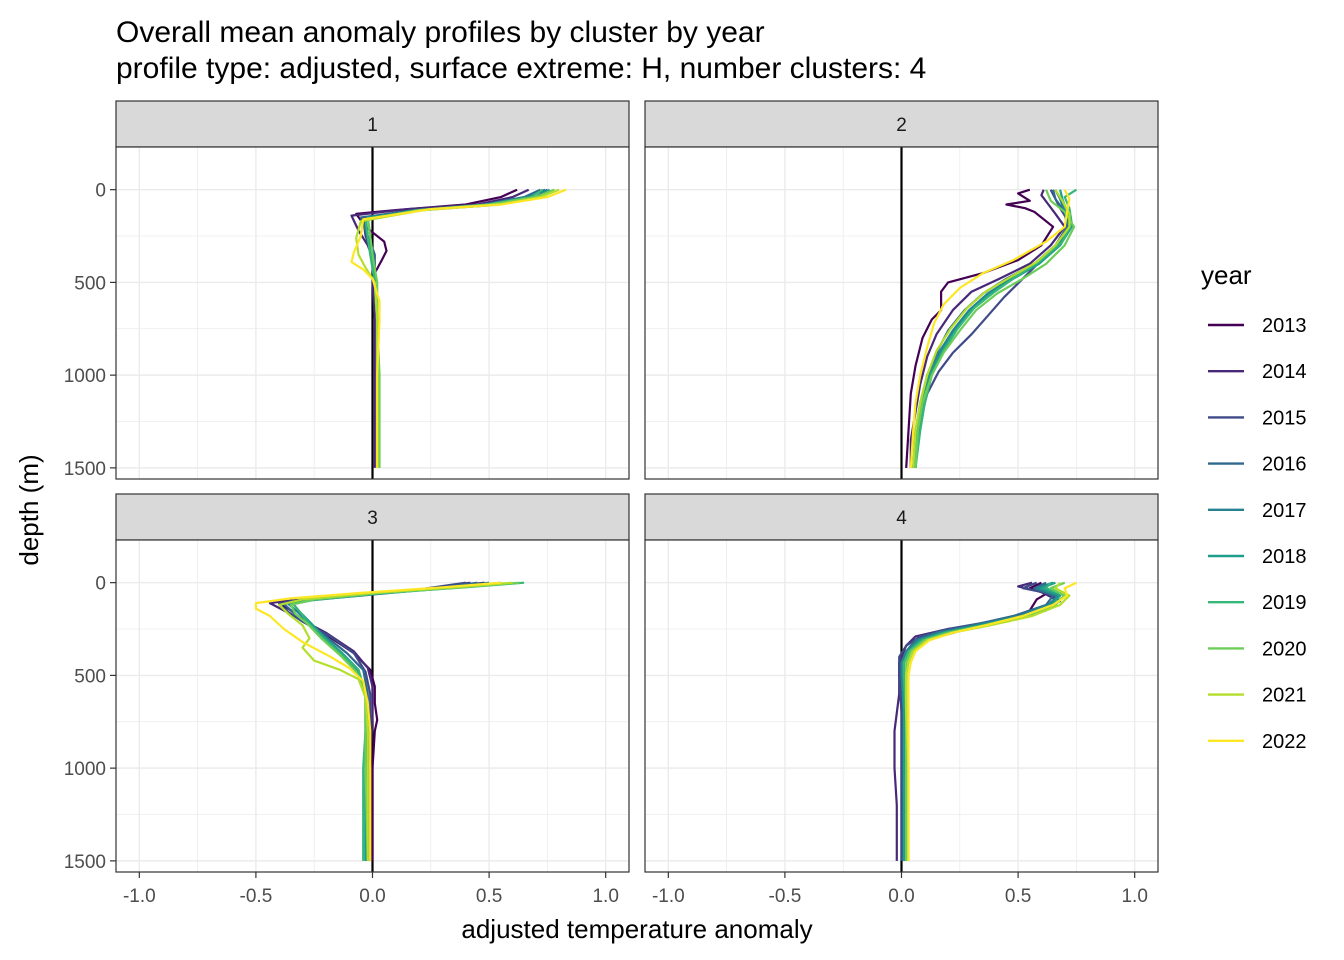 The width and height of the screenshot is (1344, 960). Describe the element at coordinates (1257, 557) in the screenshot. I see `legend-item-2018: 2018` at that location.